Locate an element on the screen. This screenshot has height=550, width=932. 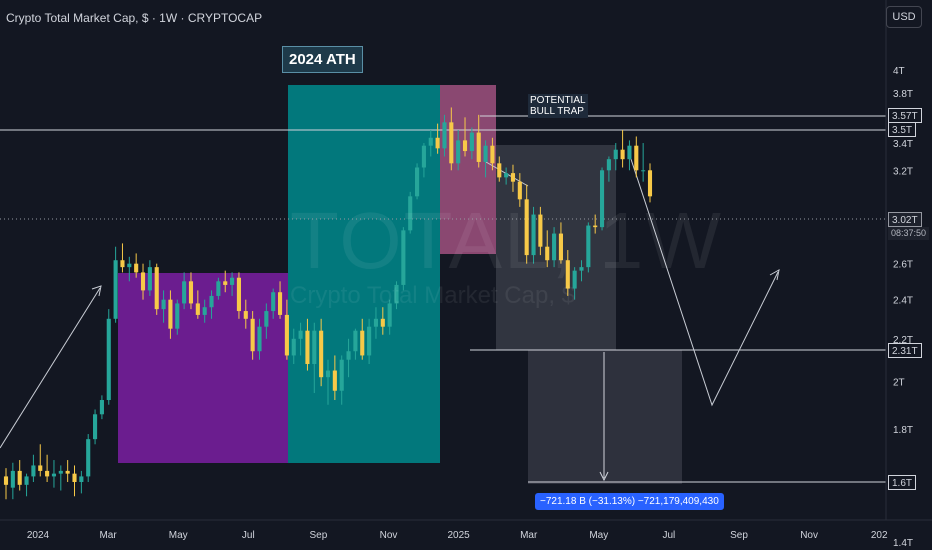
y-tick-label: 1.4T is located at coordinates (903, 543).